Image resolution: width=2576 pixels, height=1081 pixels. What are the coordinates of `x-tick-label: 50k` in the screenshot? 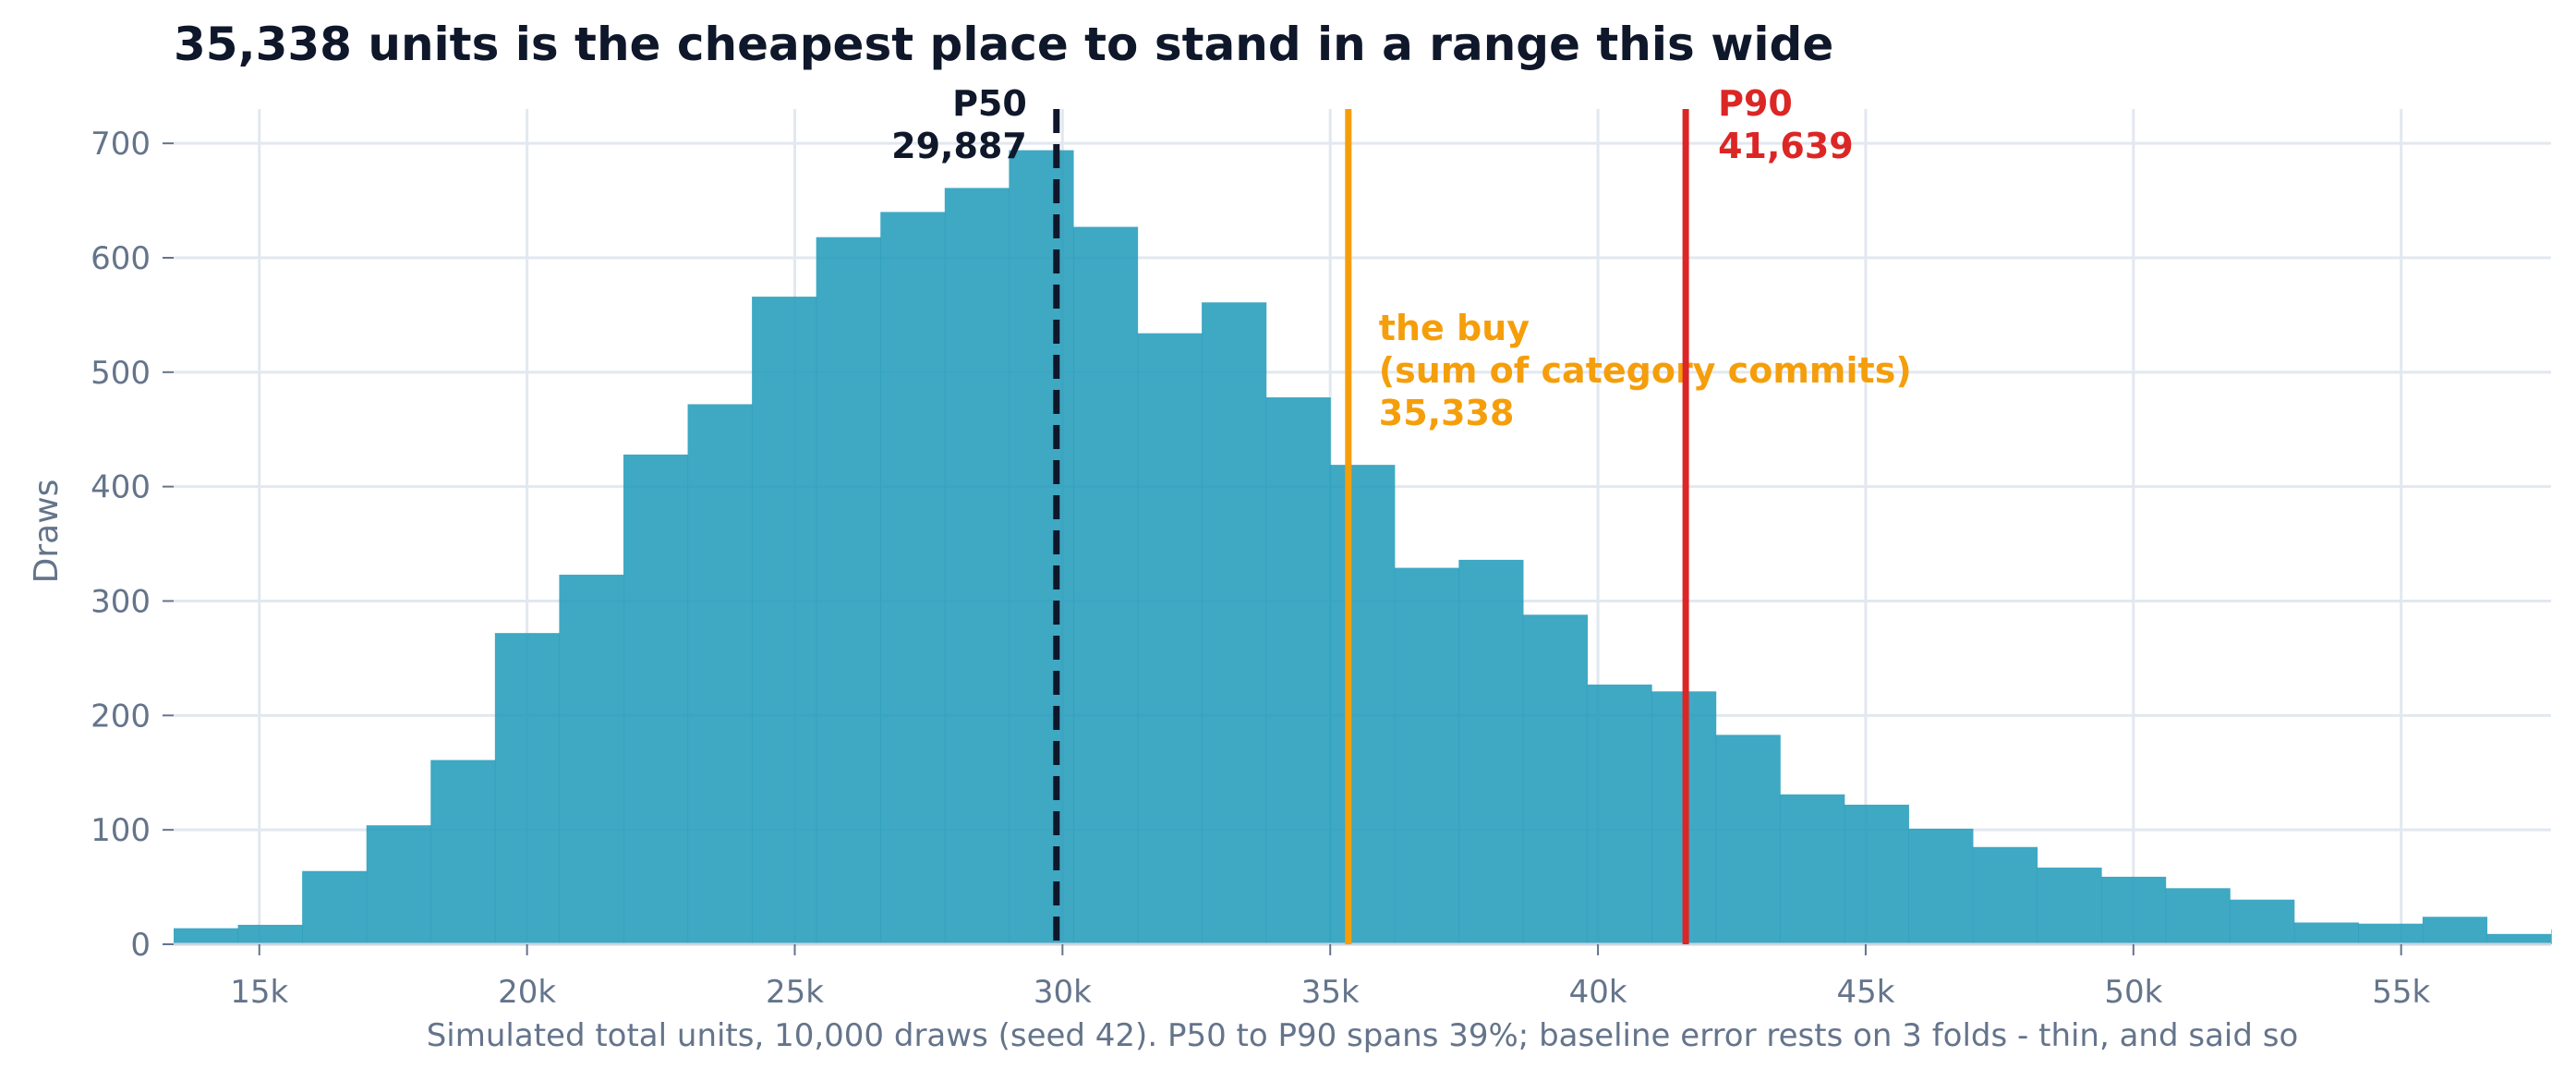 It's located at (2133, 993).